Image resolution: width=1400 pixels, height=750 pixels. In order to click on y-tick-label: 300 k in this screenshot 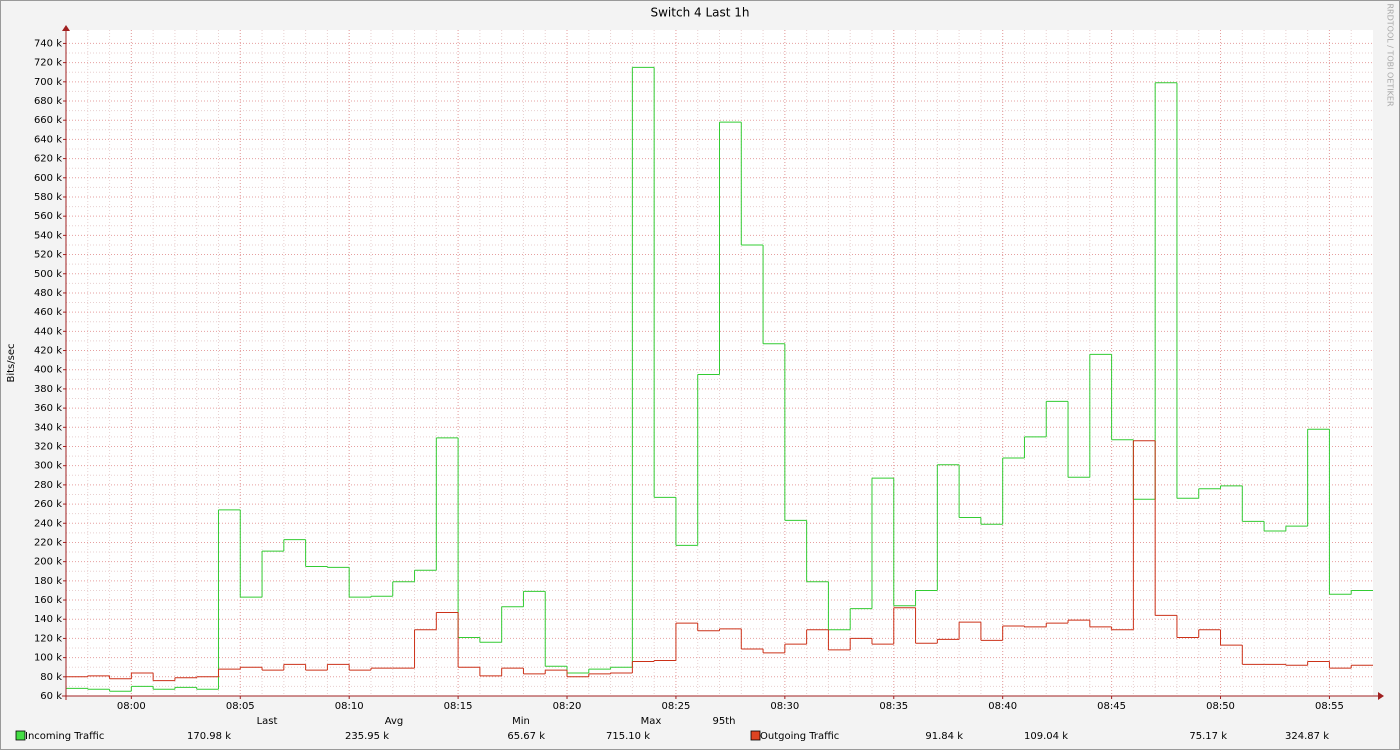, I will do `click(48, 466)`.